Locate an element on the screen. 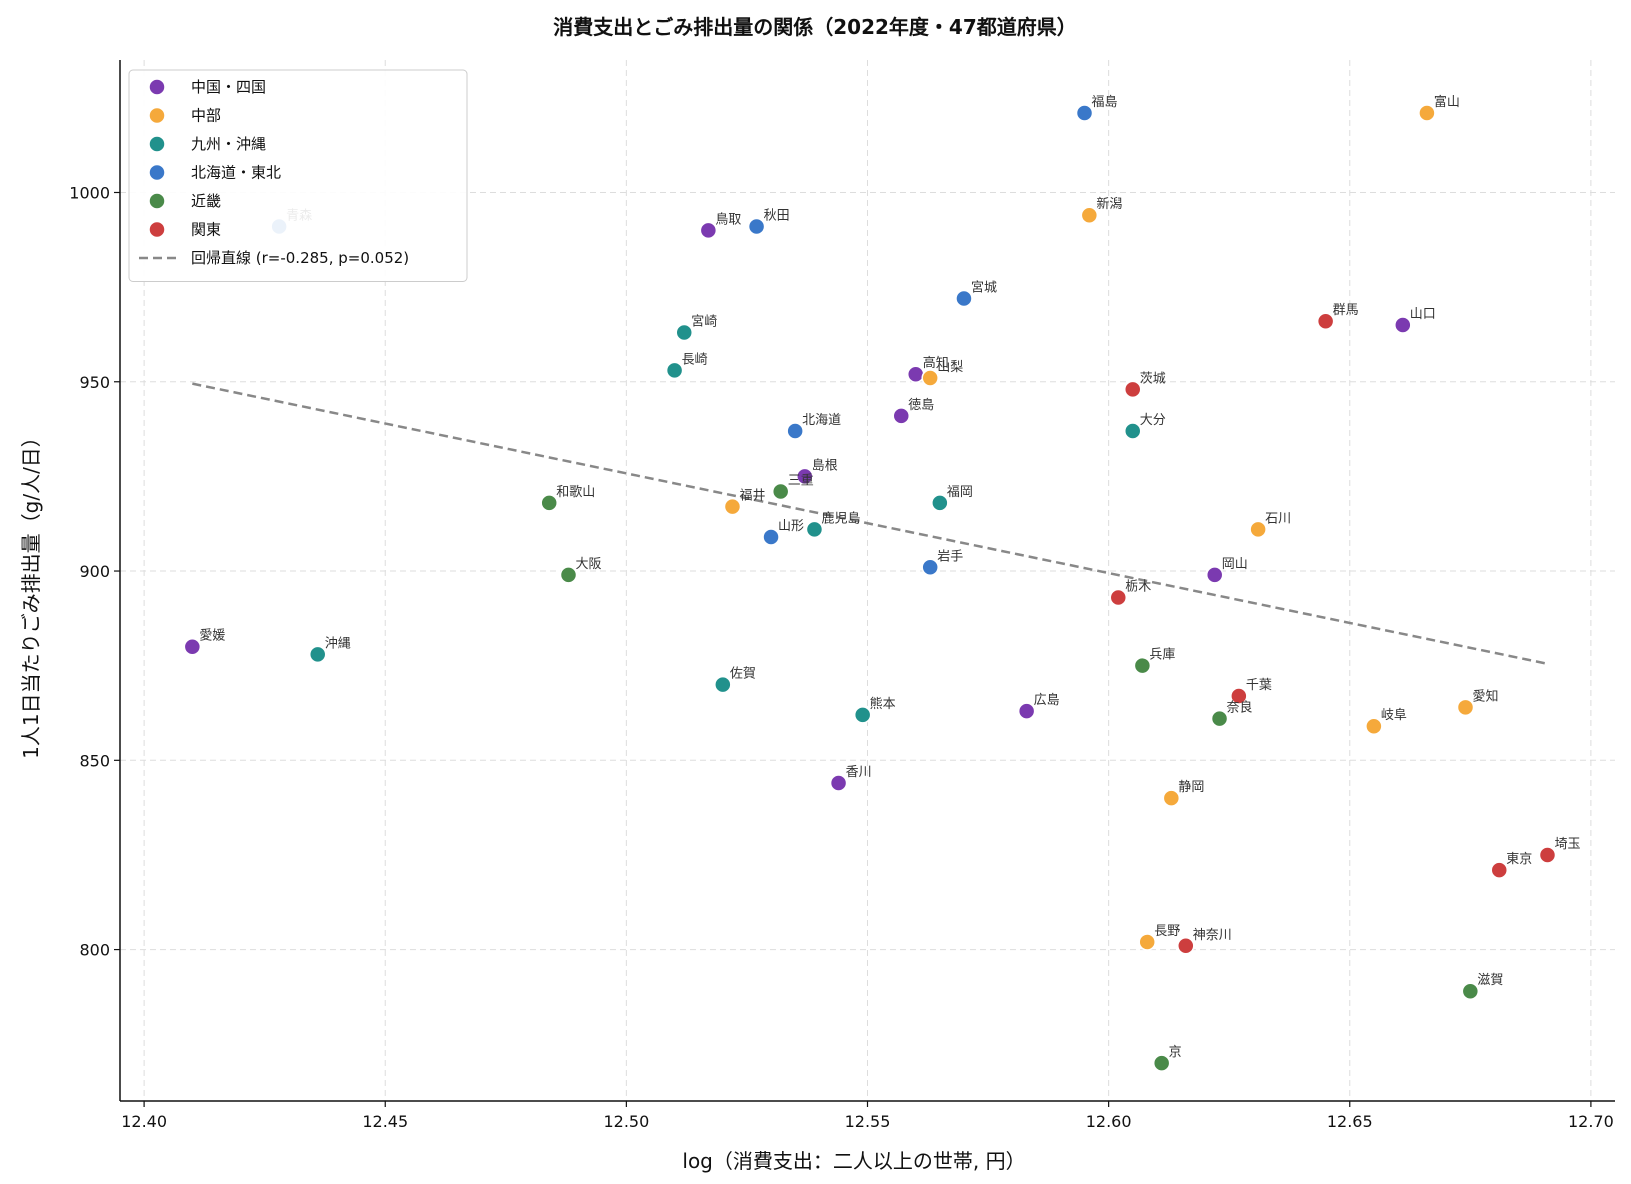  point-label: 和歌山 is located at coordinates (575, 492).